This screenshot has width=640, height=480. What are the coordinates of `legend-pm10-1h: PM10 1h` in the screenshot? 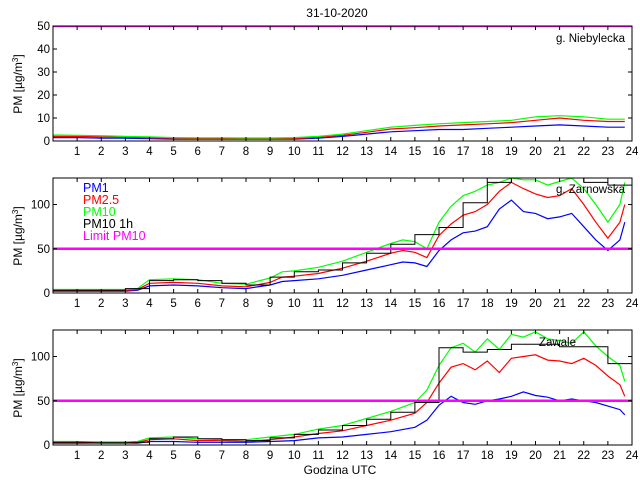 It's located at (108, 224).